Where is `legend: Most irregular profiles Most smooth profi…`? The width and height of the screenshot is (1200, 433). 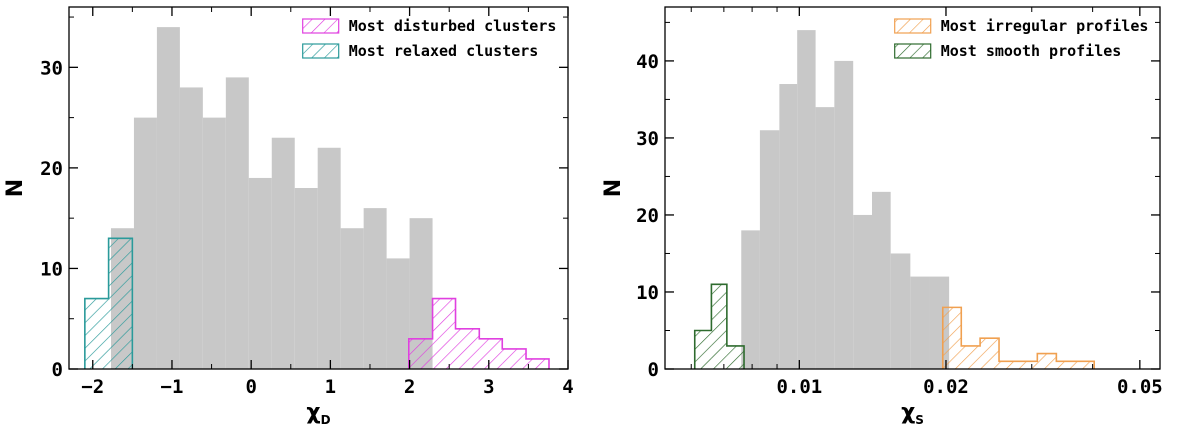
legend: Most irregular profiles Most smooth profi… is located at coordinates (1021, 38).